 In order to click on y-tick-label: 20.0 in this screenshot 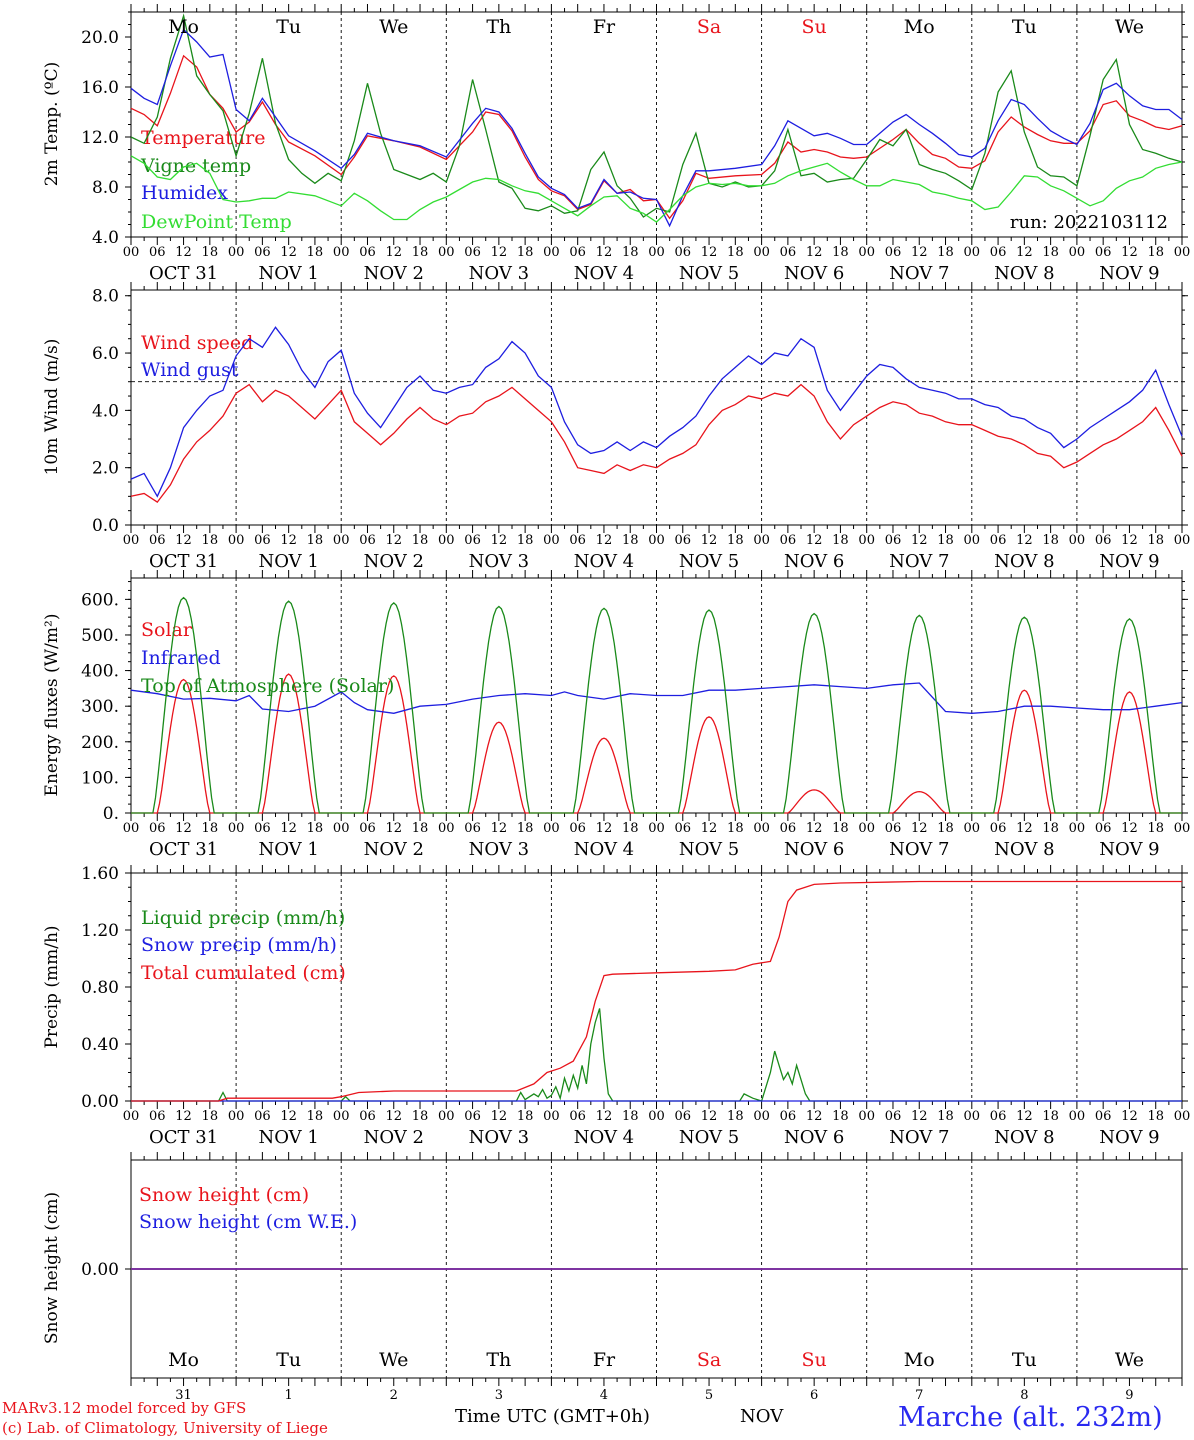, I will do `click(100, 38)`.